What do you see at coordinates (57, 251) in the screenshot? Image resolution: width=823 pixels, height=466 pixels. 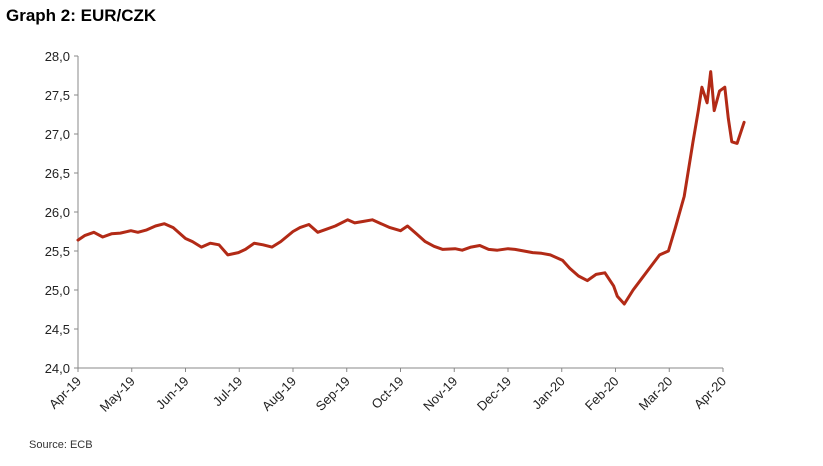 I see `y-tick-label: 25,5` at bounding box center [57, 251].